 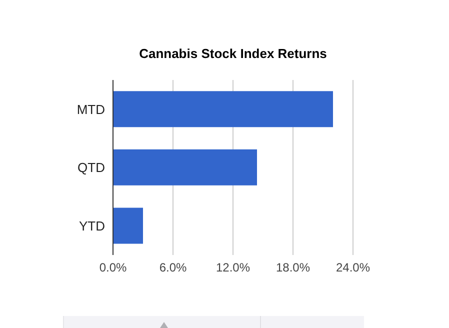 I want to click on x-tick-label: 24.0%, so click(x=353, y=267).